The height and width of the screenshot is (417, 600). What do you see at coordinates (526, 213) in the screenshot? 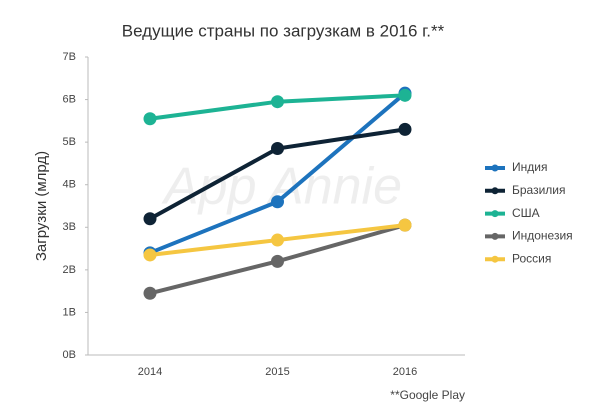
I see `legend-label: США` at bounding box center [526, 213].